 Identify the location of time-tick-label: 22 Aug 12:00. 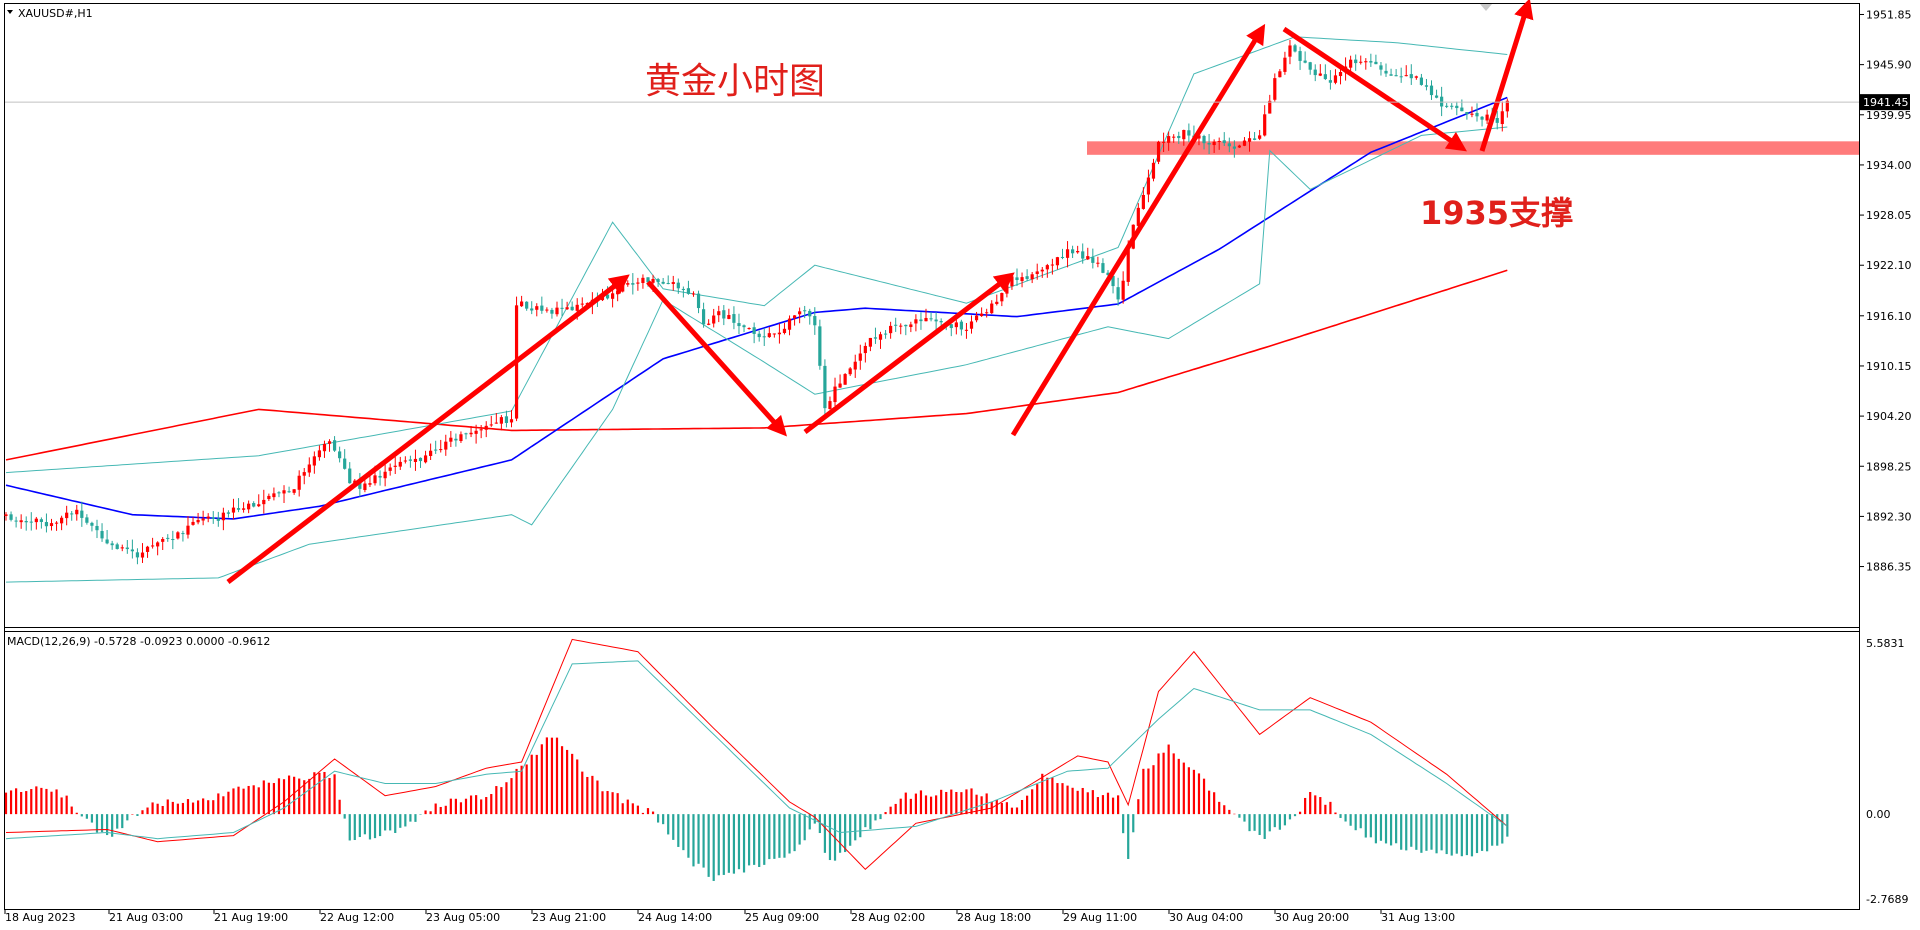
(357, 917).